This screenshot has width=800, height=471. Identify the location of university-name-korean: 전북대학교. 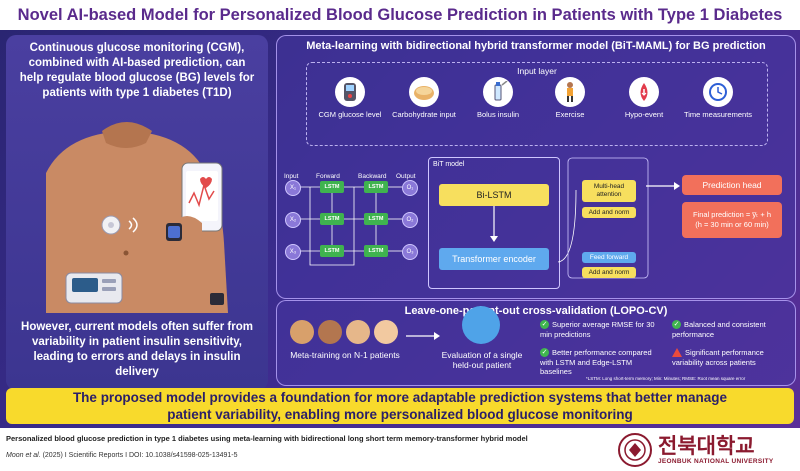
(706, 446).